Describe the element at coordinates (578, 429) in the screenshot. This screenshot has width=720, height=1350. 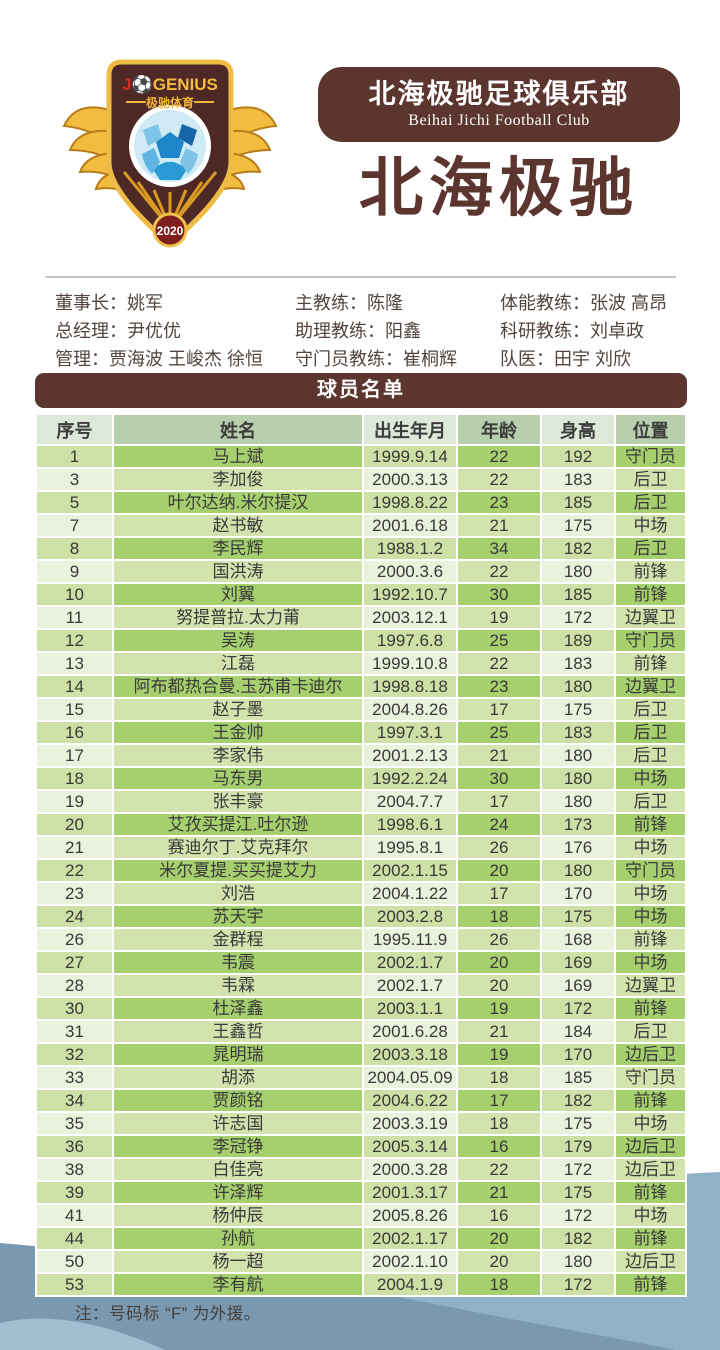
I see `header-height: 身高` at that location.